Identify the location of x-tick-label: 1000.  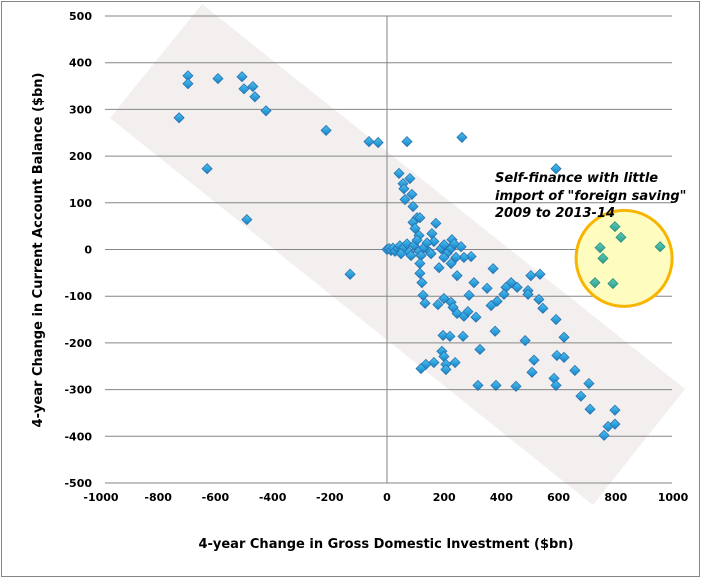
(673, 497).